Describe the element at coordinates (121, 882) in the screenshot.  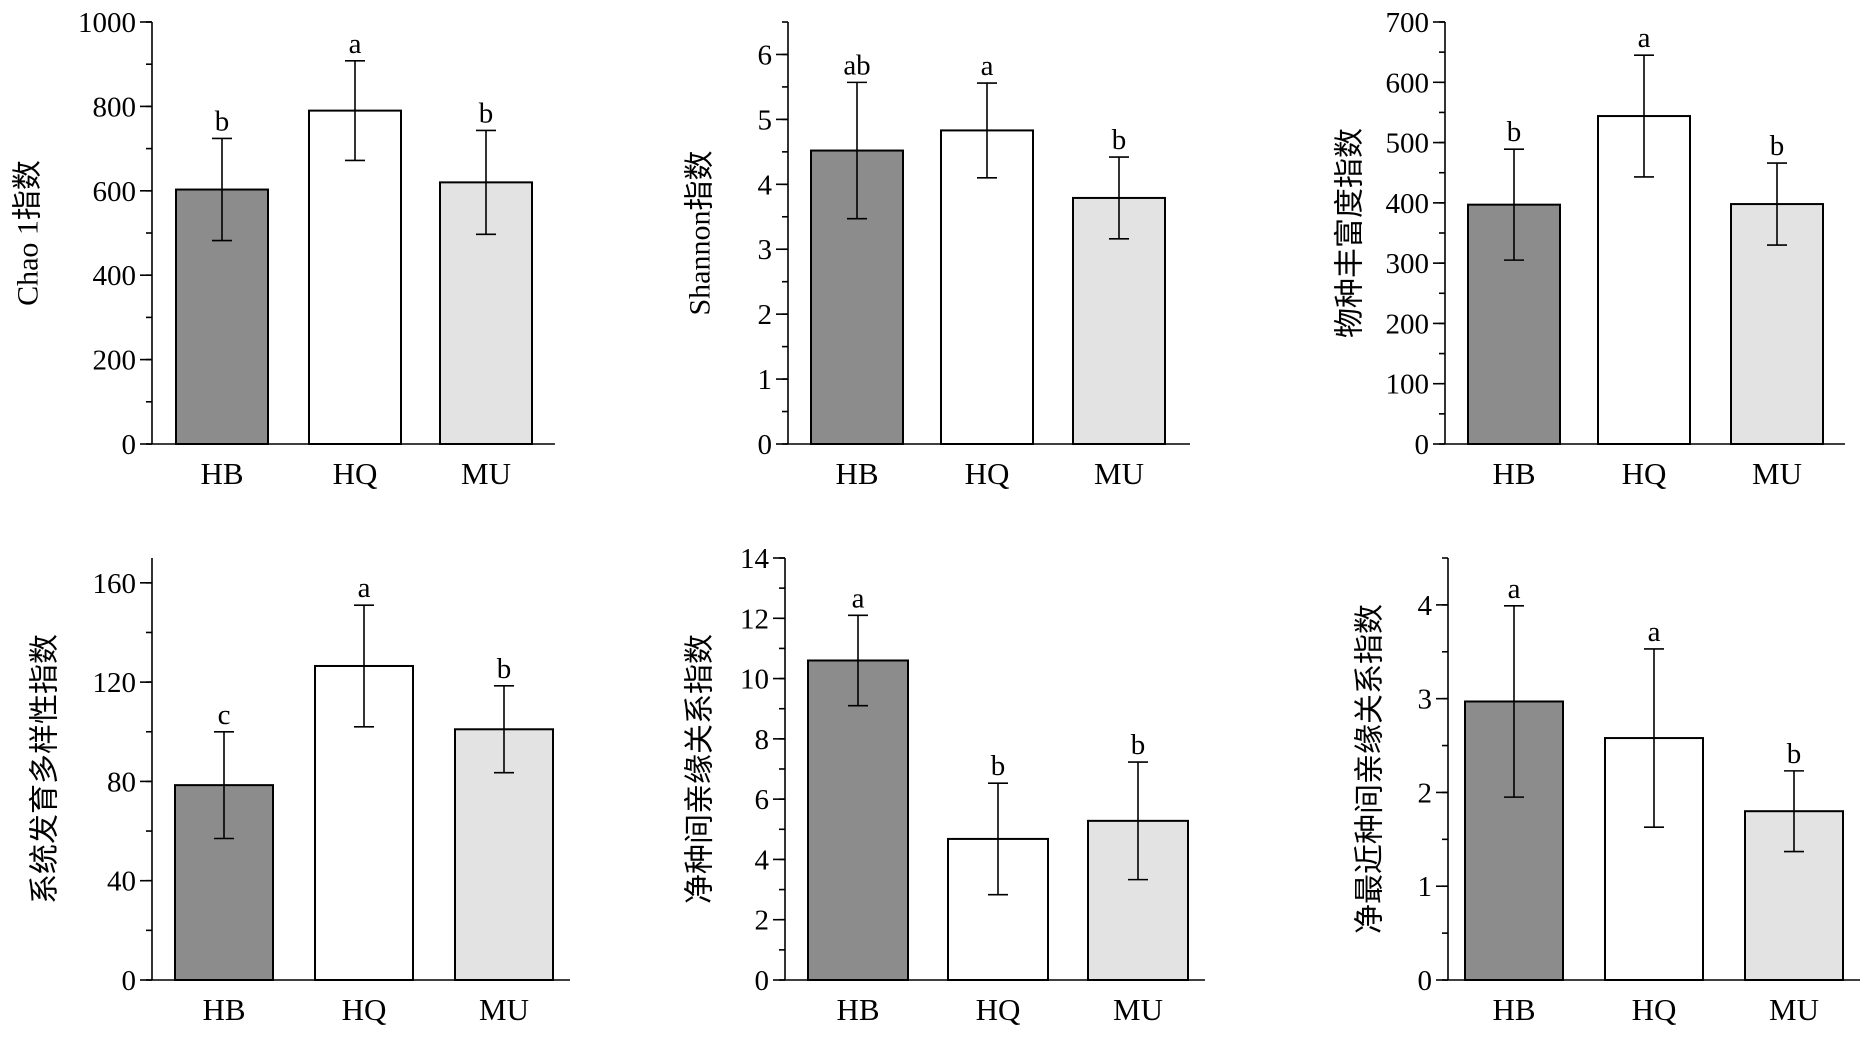
I see `y-tick-label: 40` at that location.